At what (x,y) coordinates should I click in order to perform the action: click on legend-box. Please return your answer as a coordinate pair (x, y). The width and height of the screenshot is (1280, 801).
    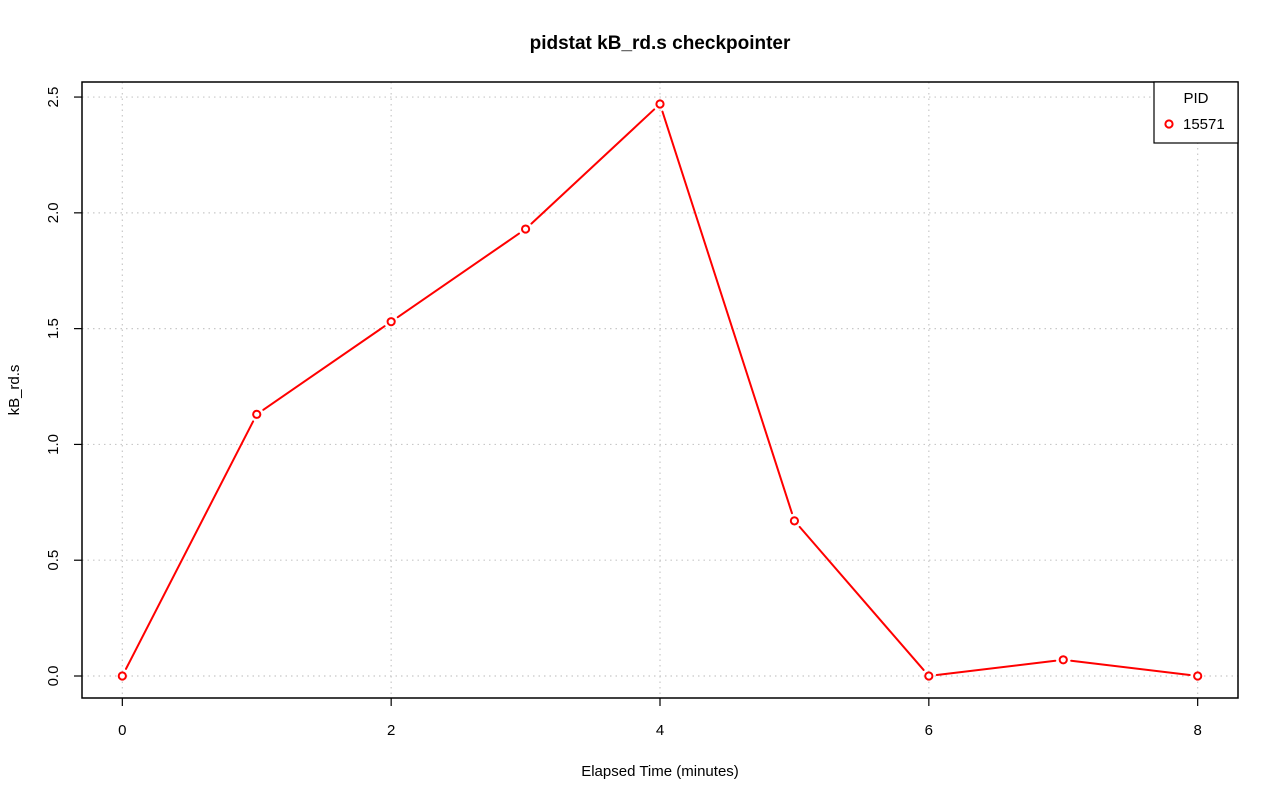
    Looking at the image, I should click on (1196, 112).